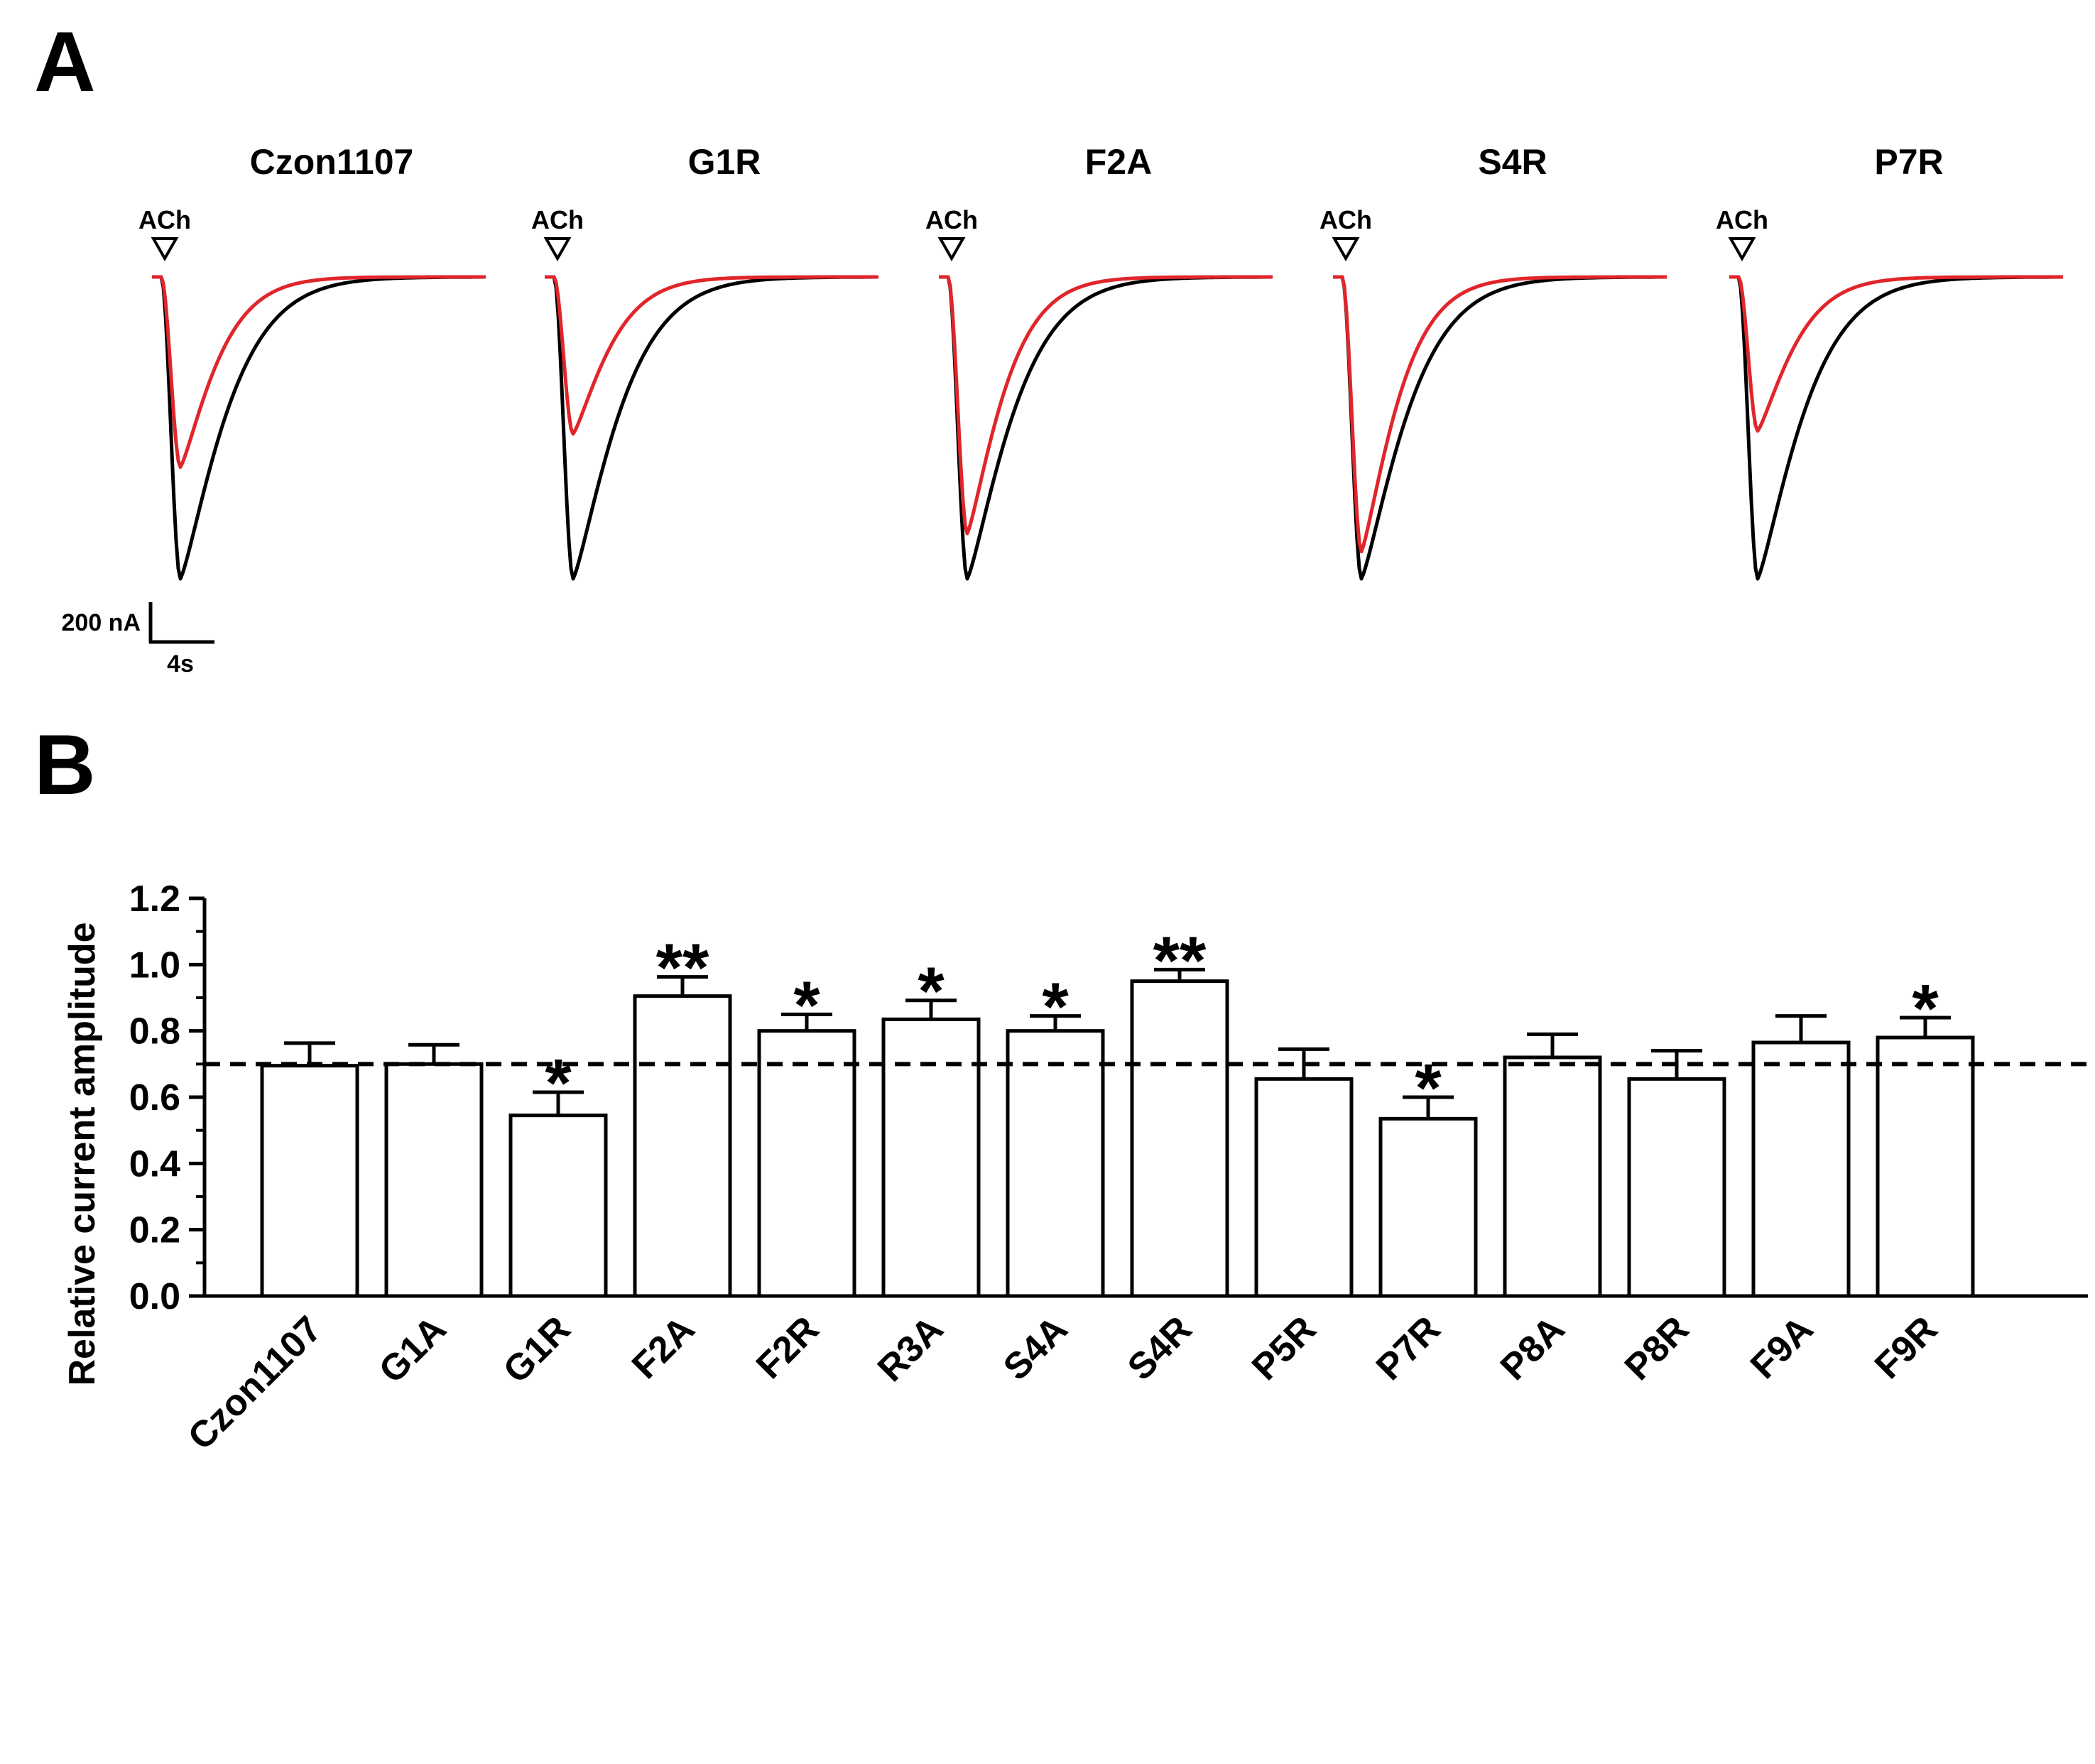  Describe the element at coordinates (154, 1230) in the screenshot. I see `y-tick-label: 0.2` at that location.